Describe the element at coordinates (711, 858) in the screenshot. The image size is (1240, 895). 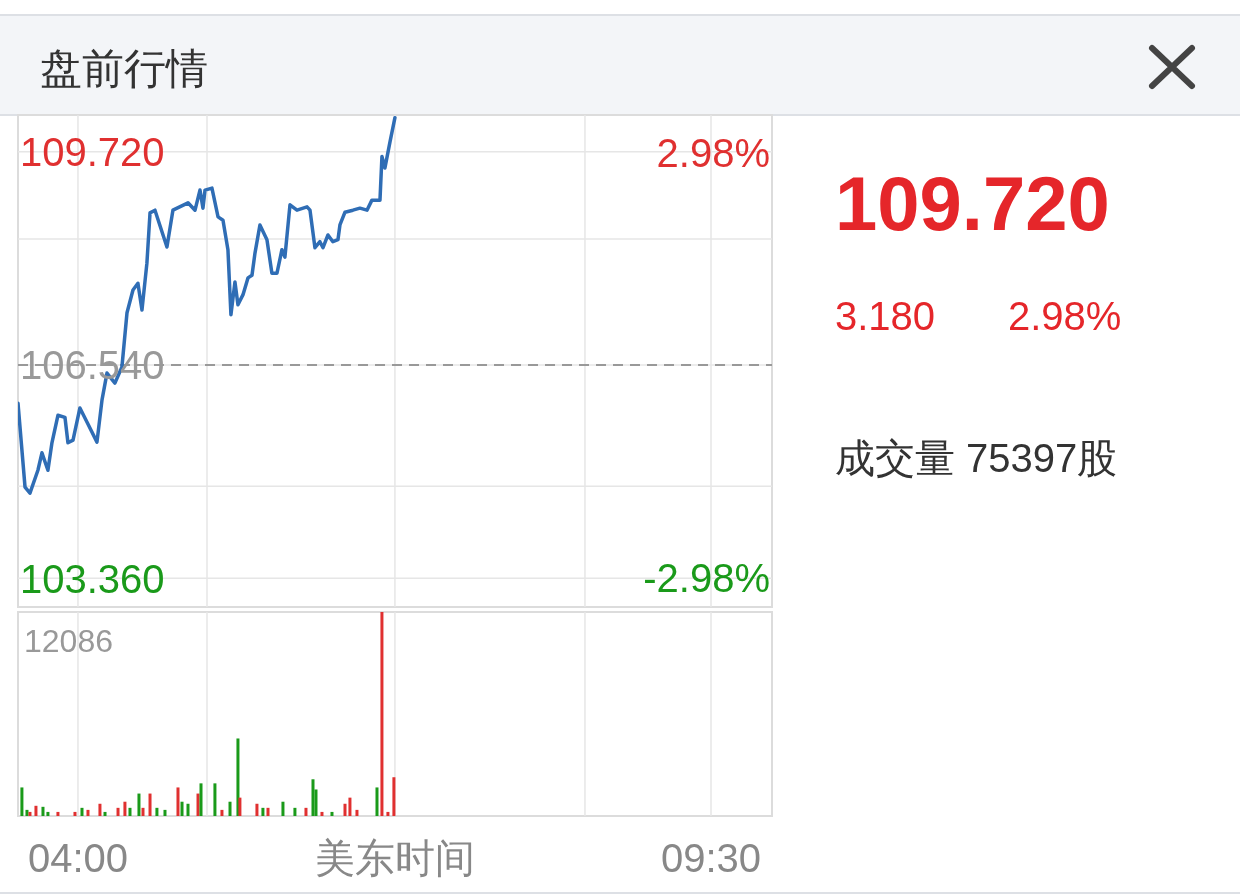
I see `x-tick-label: 09:30` at that location.